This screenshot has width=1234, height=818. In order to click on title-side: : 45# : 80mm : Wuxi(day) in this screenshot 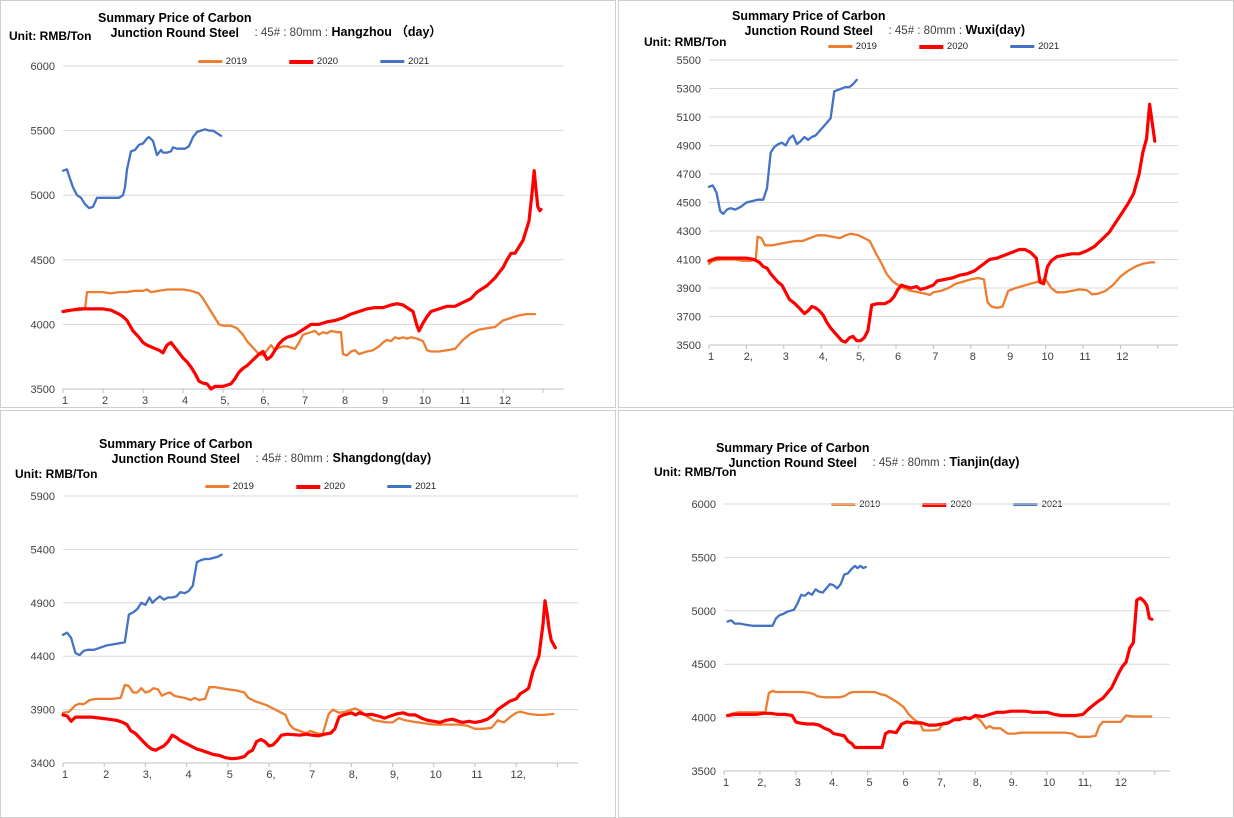, I will do `click(956, 30)`.